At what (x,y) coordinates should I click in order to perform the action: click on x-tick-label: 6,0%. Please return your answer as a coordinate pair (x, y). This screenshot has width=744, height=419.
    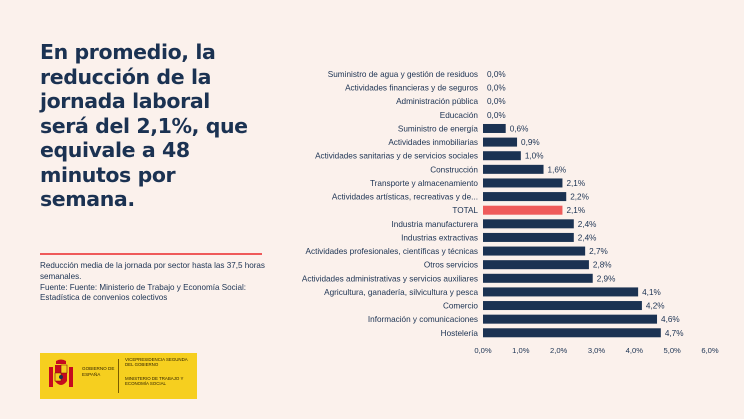
    Looking at the image, I should click on (710, 350).